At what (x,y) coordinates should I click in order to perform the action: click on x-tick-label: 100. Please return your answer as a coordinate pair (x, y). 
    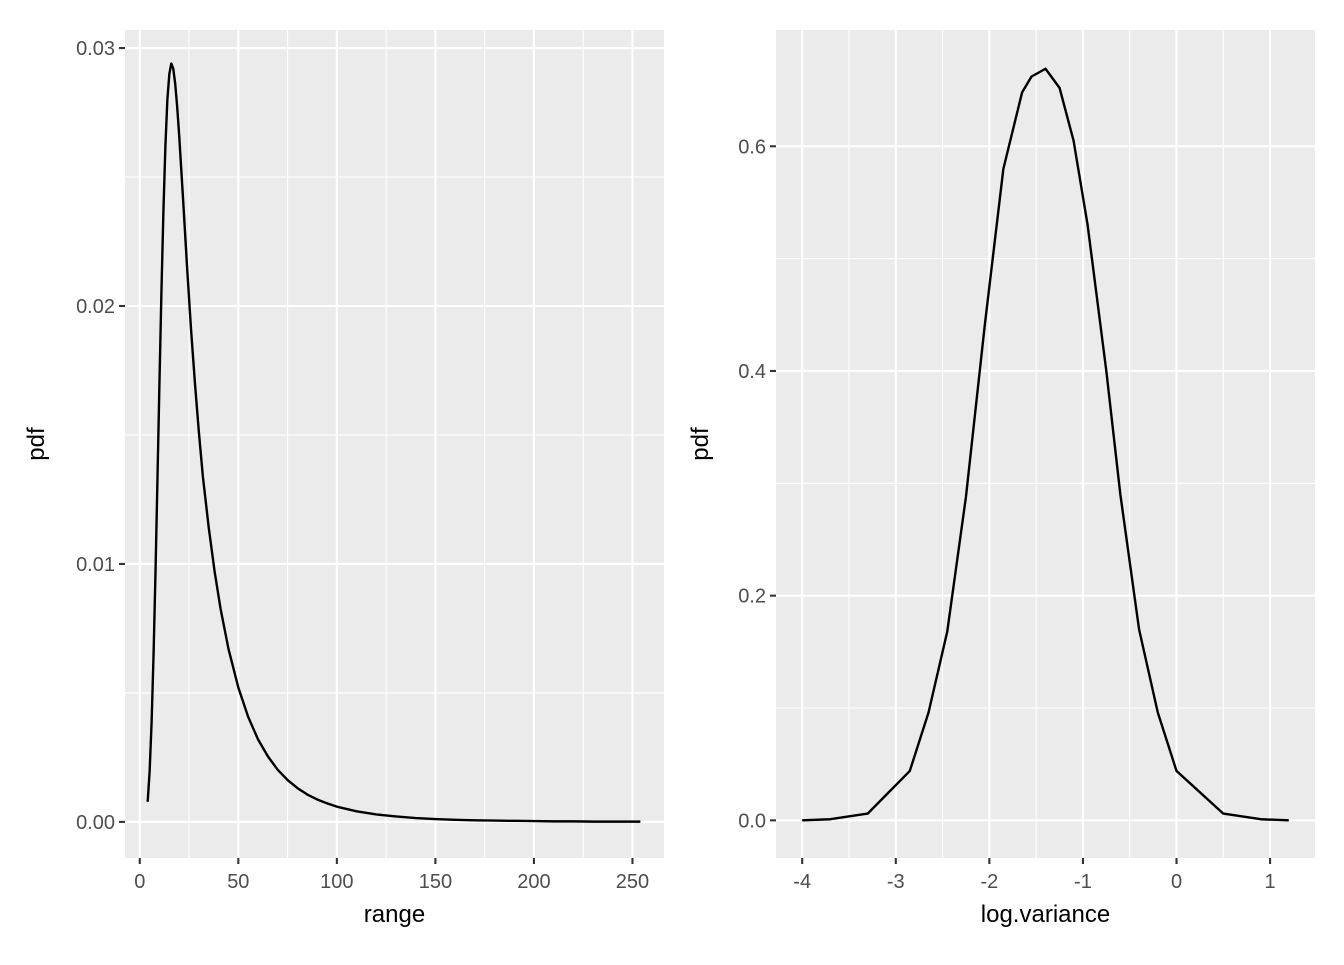
    Looking at the image, I should click on (336, 882).